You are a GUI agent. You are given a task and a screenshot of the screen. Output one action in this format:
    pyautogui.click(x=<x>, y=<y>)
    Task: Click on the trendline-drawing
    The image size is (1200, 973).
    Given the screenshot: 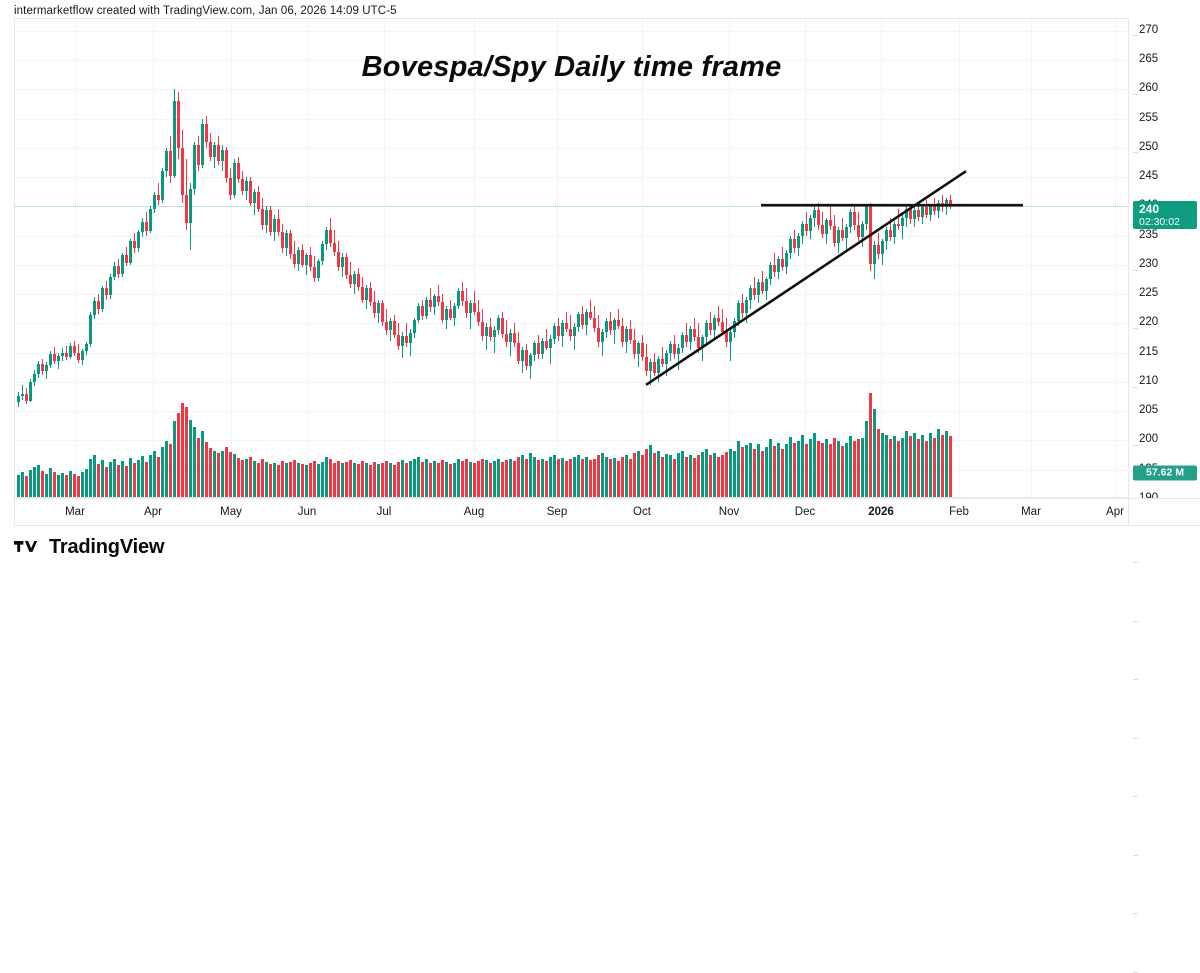 What is the action you would take?
    pyautogui.click(x=806, y=278)
    